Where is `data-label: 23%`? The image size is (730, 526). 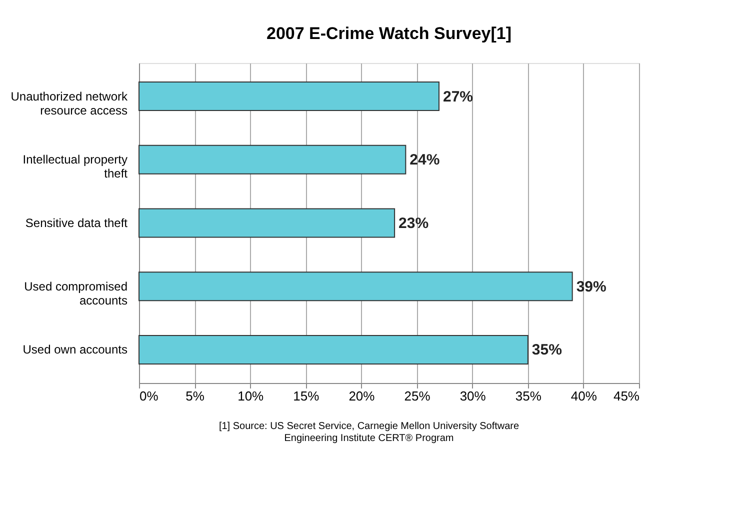
data-label: 23% is located at coordinates (413, 223).